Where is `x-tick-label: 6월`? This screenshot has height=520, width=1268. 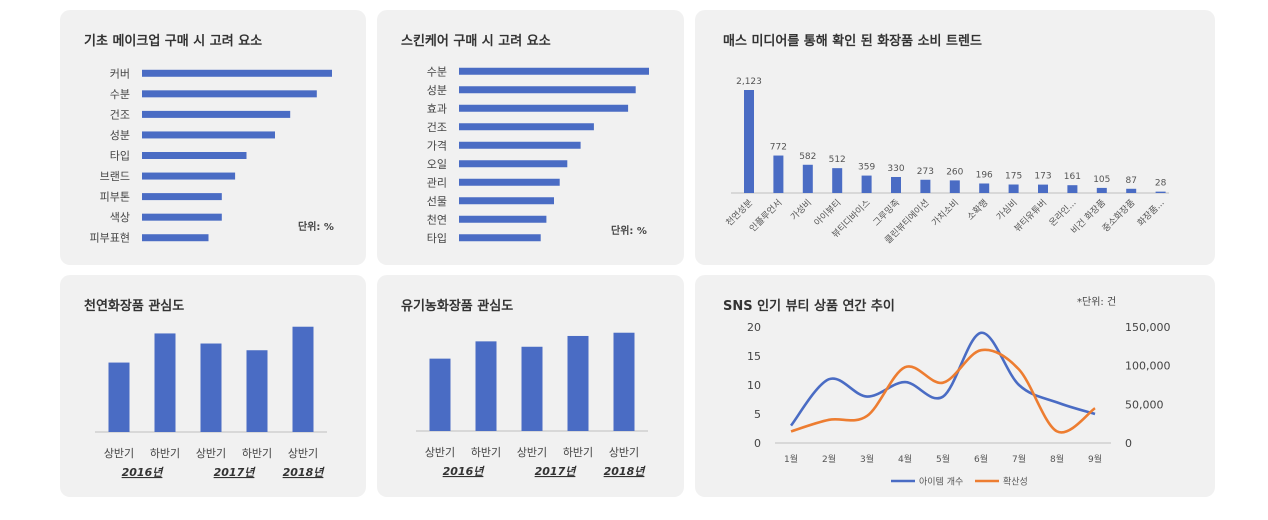 x-tick-label: 6월 is located at coordinates (981, 459).